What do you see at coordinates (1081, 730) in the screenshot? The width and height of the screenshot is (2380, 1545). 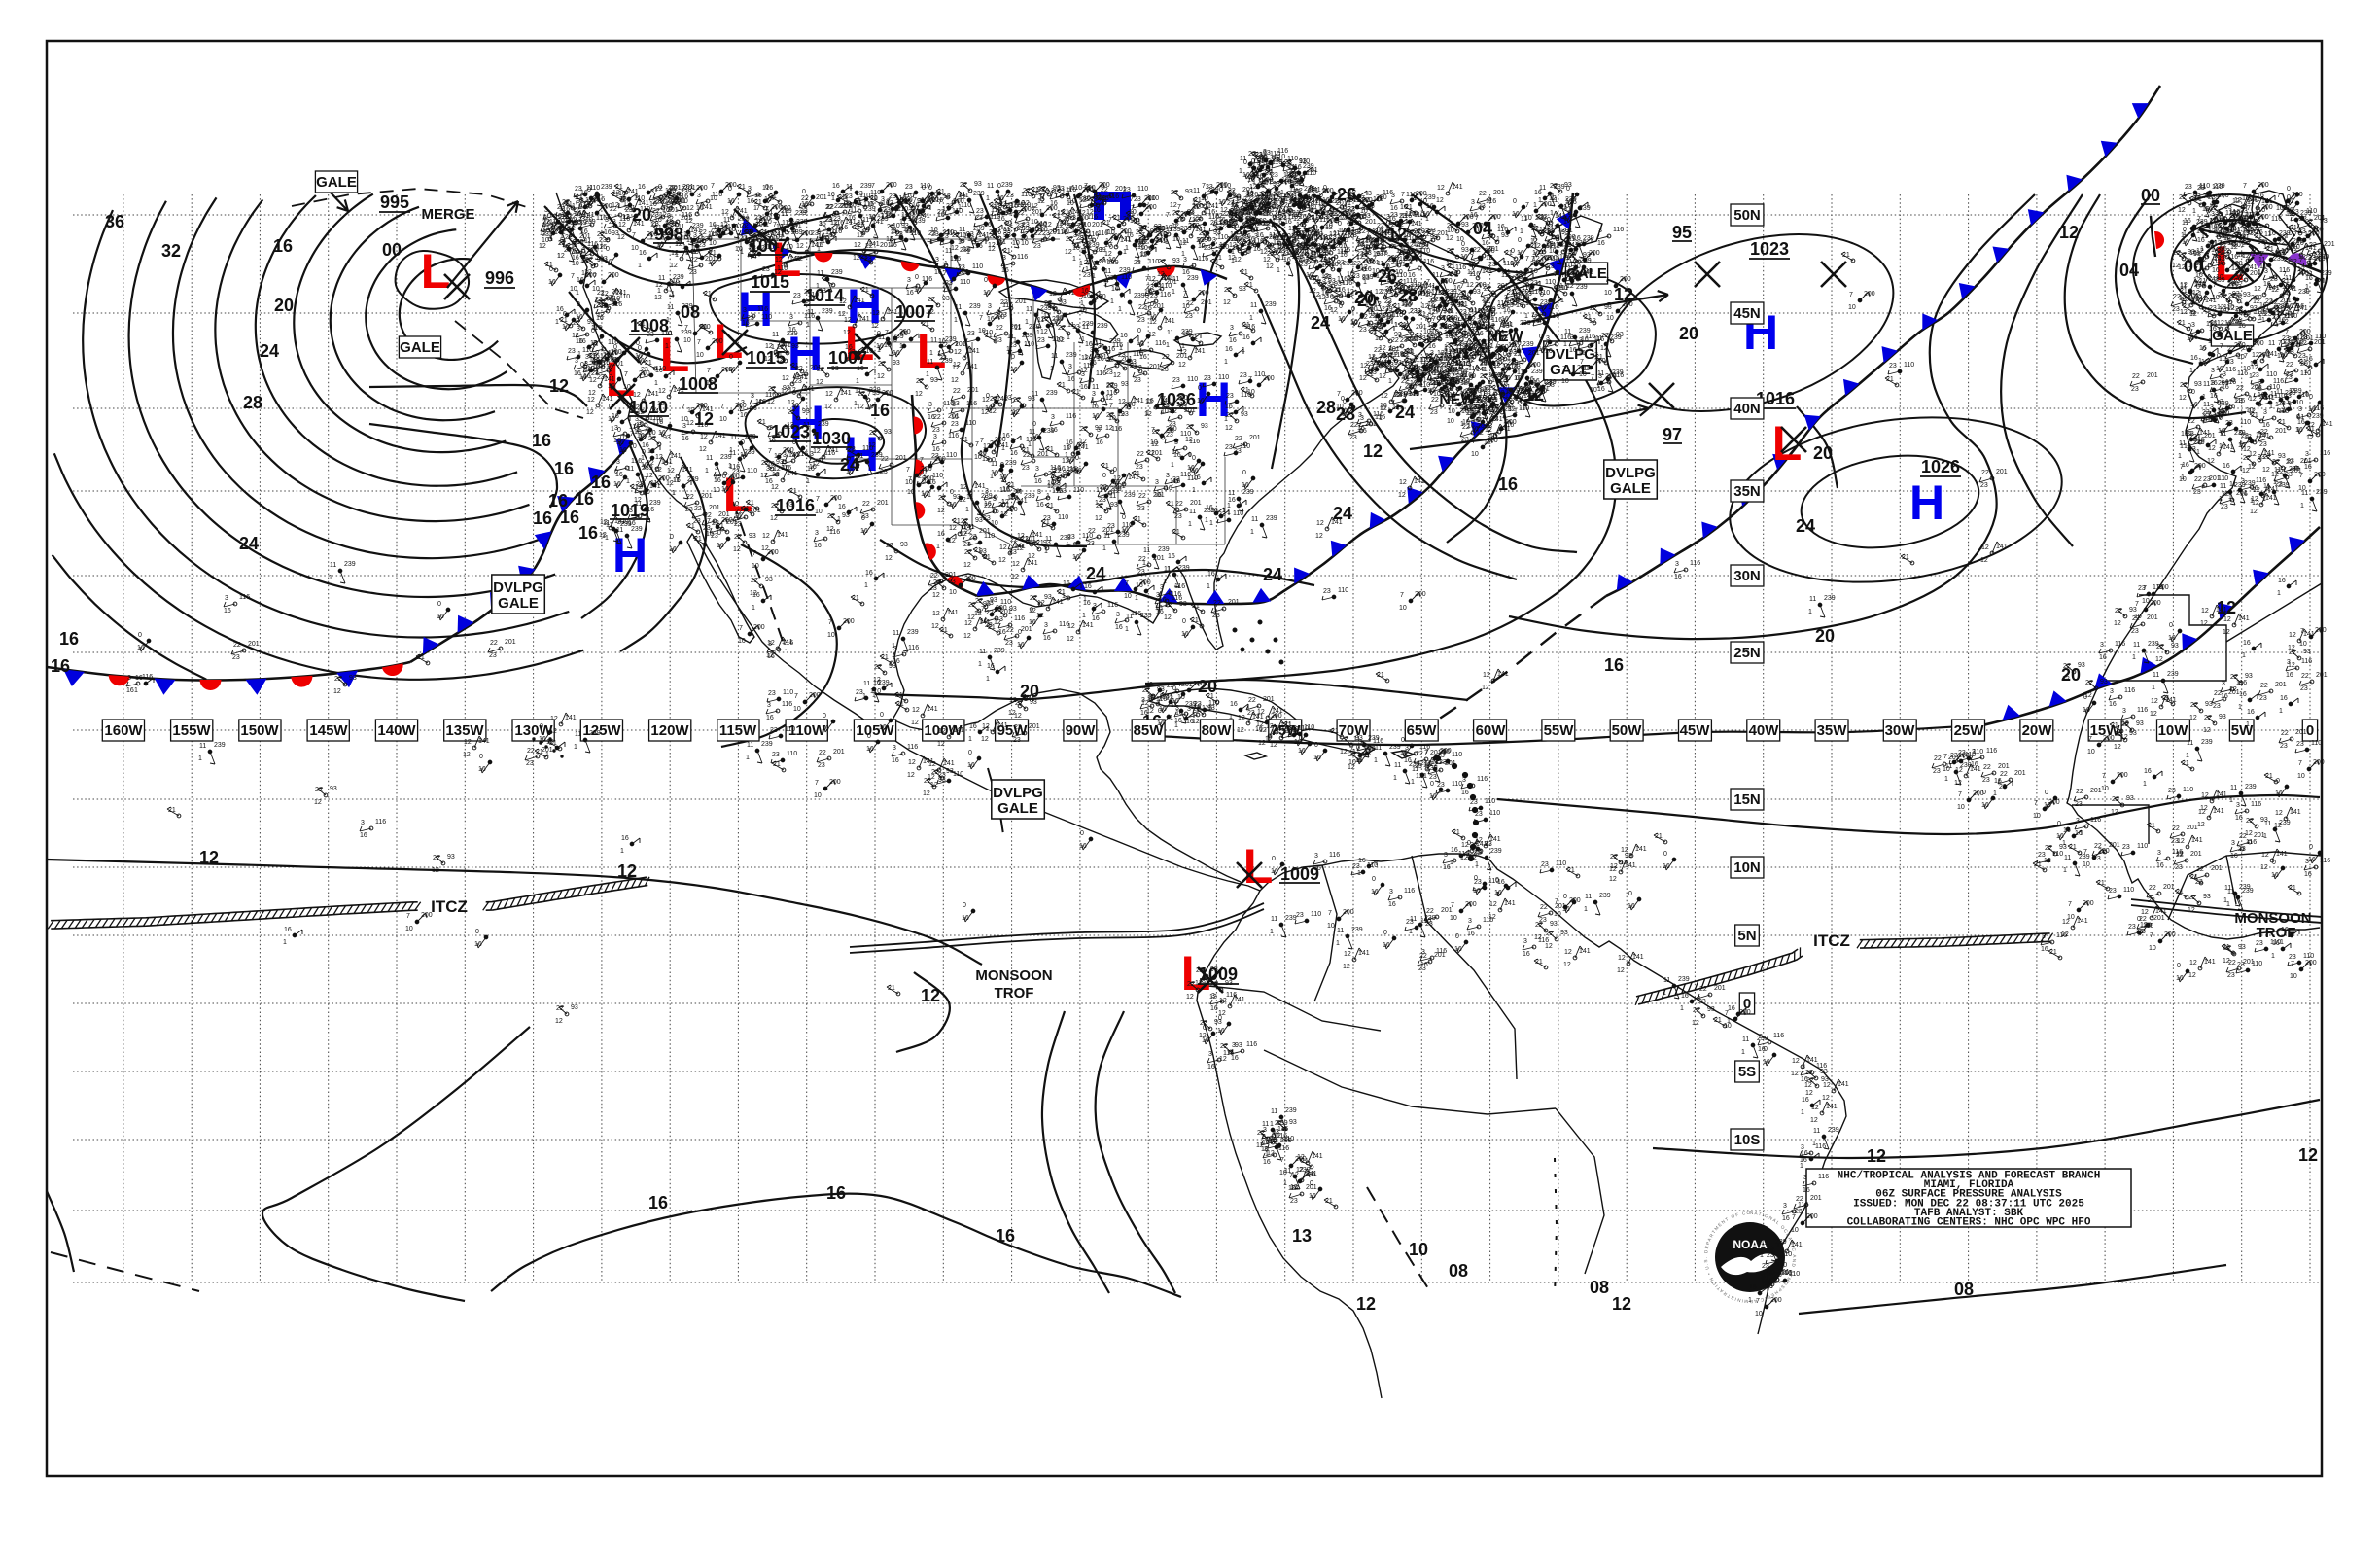 I see `svg-text: 90W` at bounding box center [1081, 730].